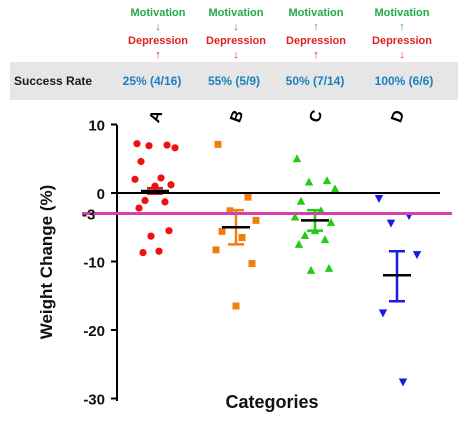  I want to click on x-axis-title: Categories, so click(271, 402).